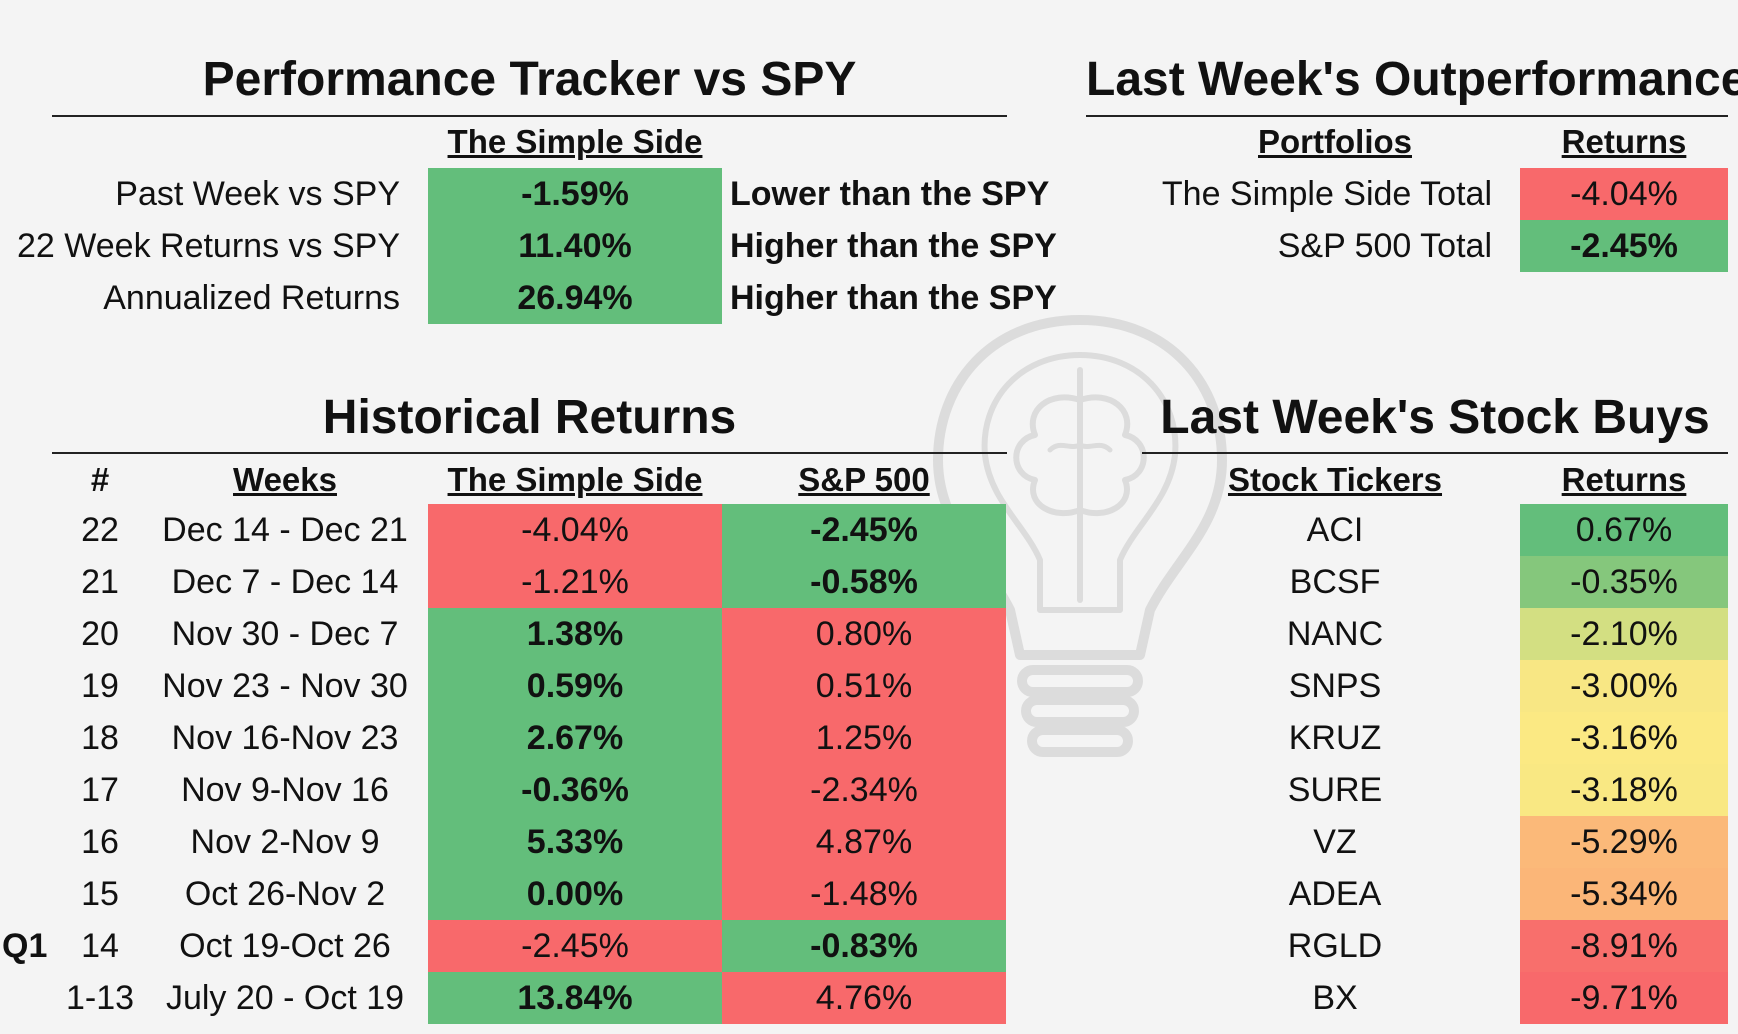 This screenshot has width=1738, height=1034. What do you see at coordinates (575, 194) in the screenshot?
I see `tracker-row-value: -1.59%` at bounding box center [575, 194].